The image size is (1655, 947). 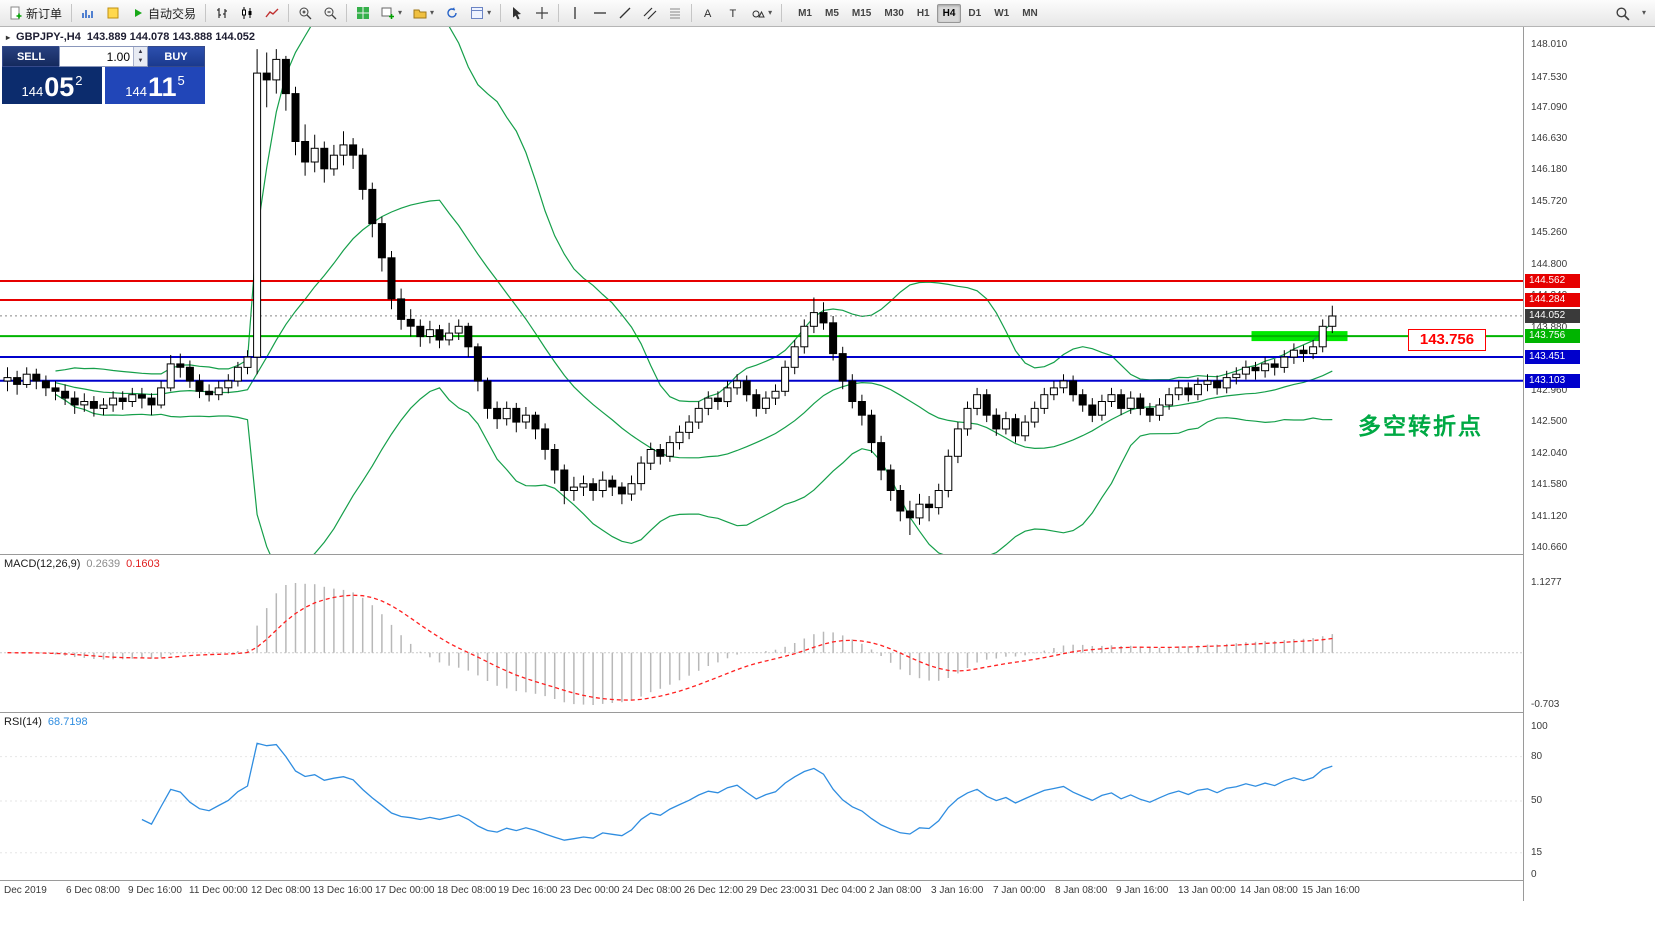 What do you see at coordinates (923, 13) in the screenshot?
I see `timeframe-h1-button: H1` at bounding box center [923, 13].